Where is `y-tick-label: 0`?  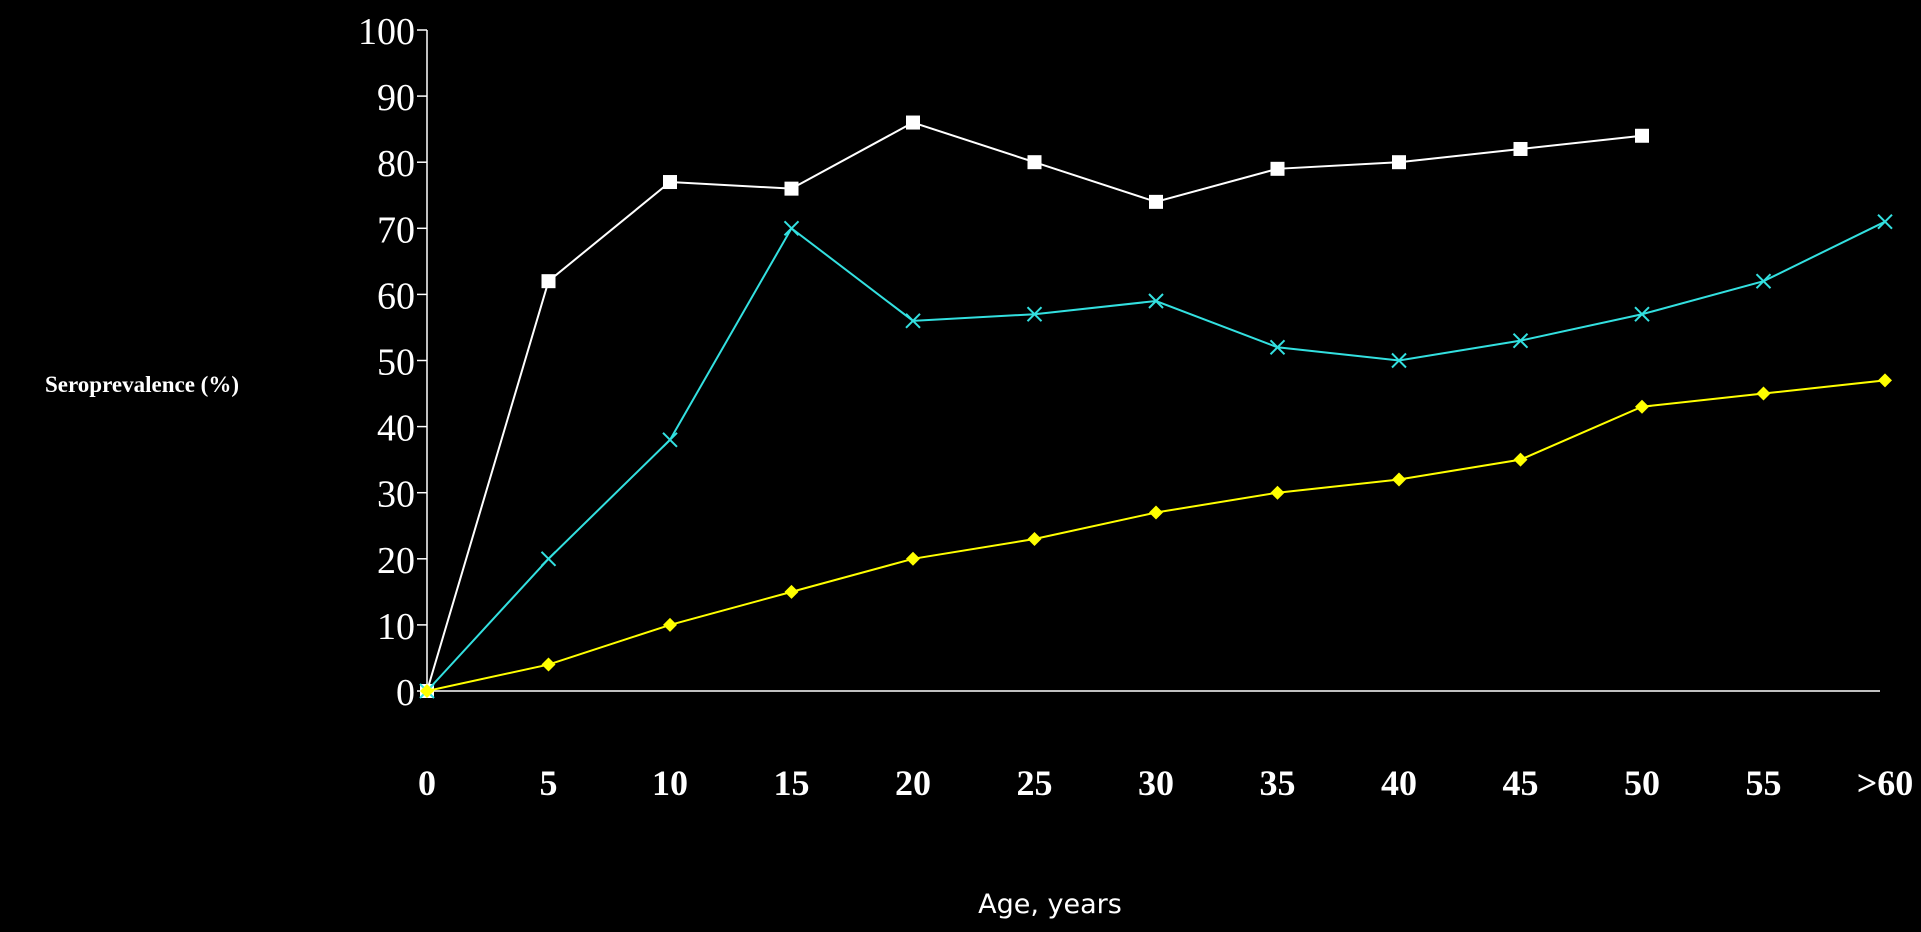 y-tick-label: 0 is located at coordinates (405, 693).